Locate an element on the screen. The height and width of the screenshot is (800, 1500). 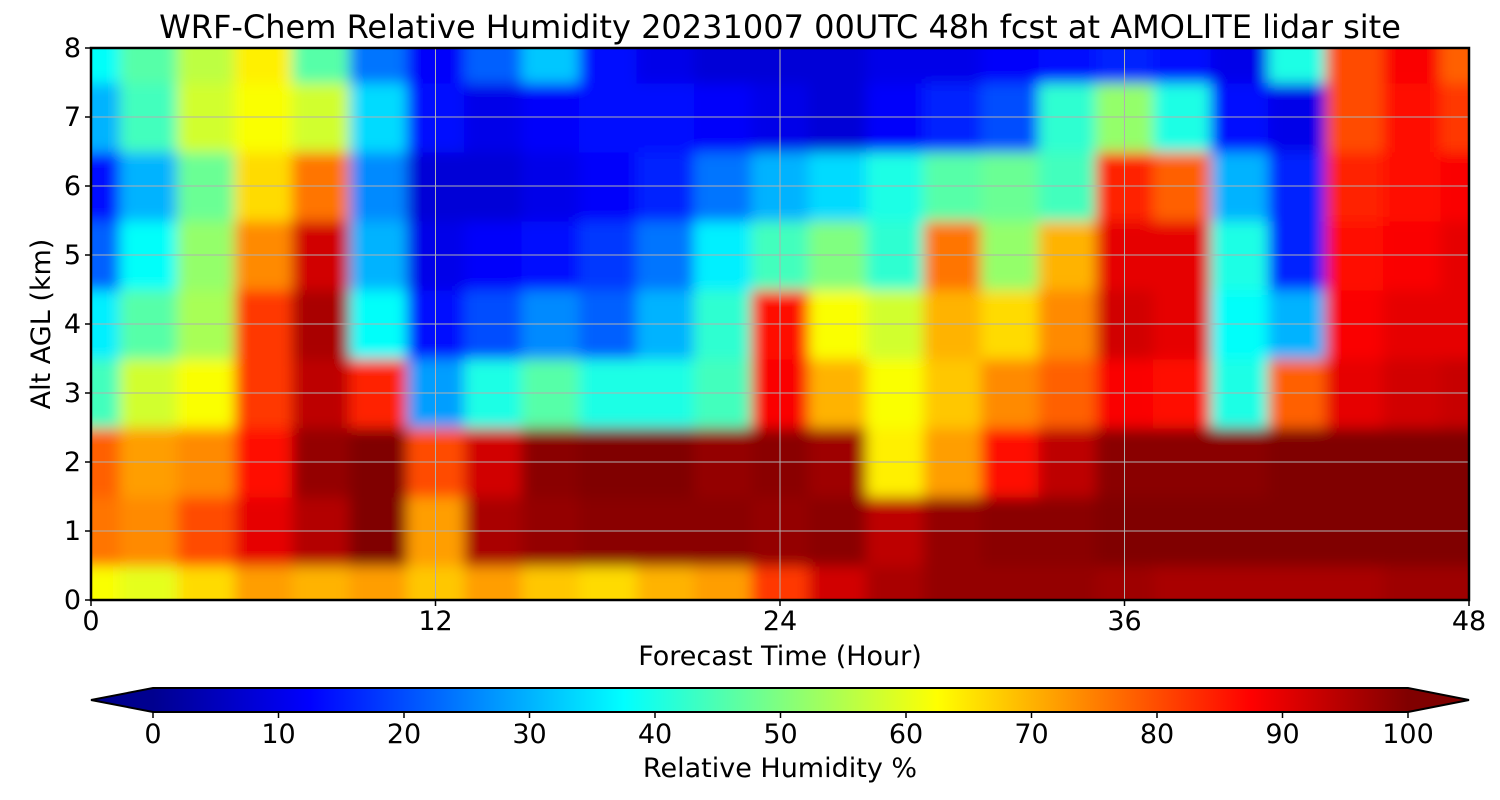
colorbar-extend-min is located at coordinates (122, 700).